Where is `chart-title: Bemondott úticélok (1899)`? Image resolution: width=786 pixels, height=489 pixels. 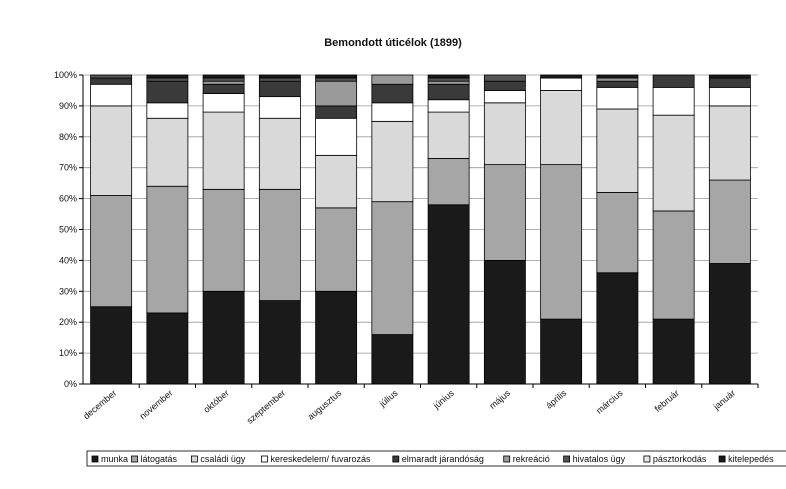 chart-title: Bemondott úticélok (1899) is located at coordinates (393, 43).